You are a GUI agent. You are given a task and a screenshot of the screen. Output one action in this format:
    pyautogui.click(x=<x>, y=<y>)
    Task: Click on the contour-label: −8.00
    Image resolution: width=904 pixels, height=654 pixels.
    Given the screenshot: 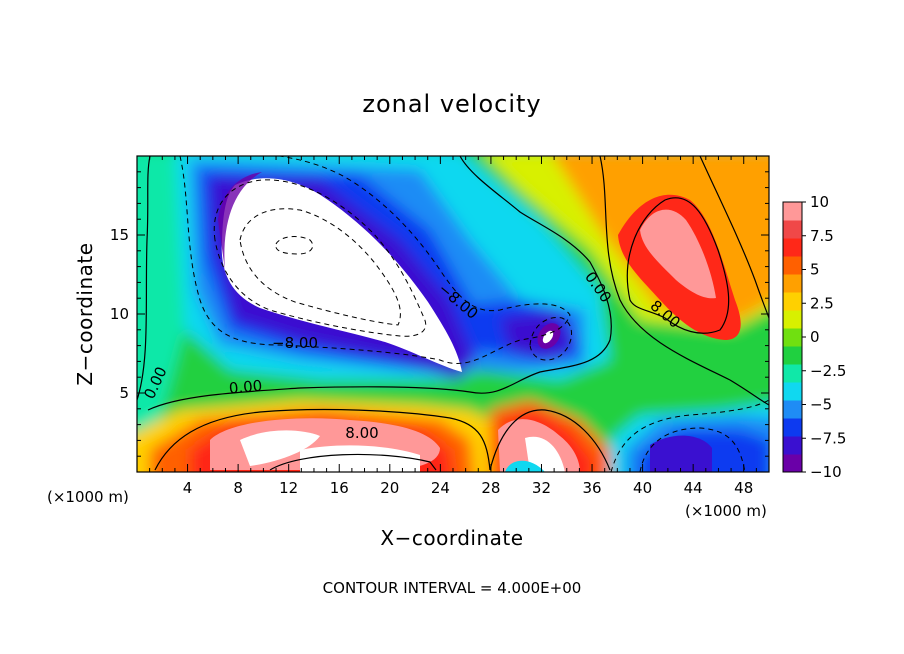 What is the action you would take?
    pyautogui.click(x=295, y=343)
    